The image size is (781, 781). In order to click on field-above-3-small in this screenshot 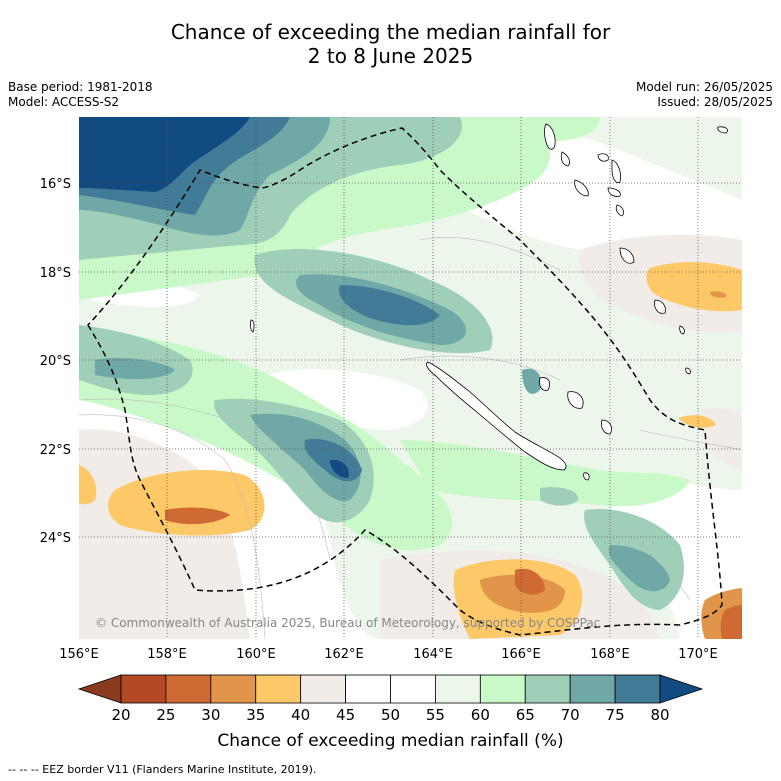, I will do `click(532, 381)`.